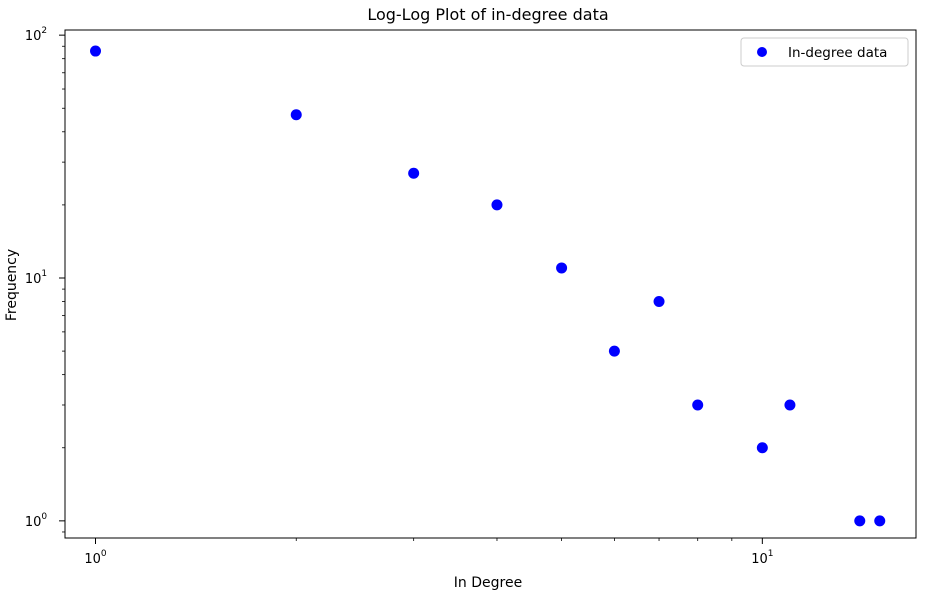 This screenshot has width=930, height=603. I want to click on y-tick-label: 10¹, so click(36, 278).